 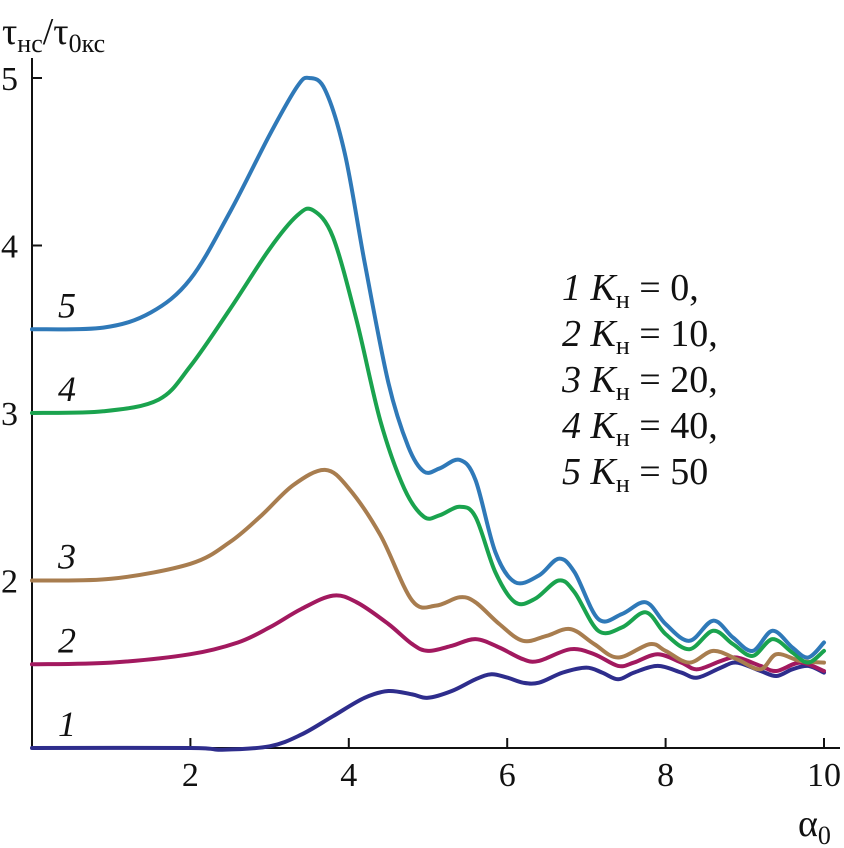 What do you see at coordinates (67, 305) in the screenshot?
I see `series-label-5: 5` at bounding box center [67, 305].